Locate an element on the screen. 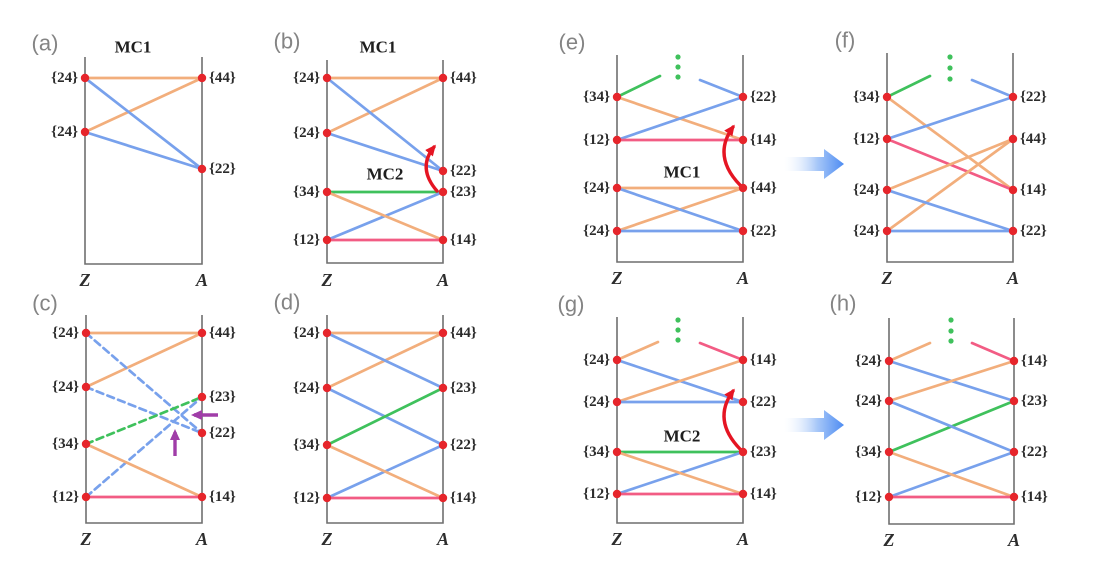 This screenshot has height=582, width=1113. panel-e: (e) MC1 Z A {34} {12} {24} {24} {22} {14} {44} {22} is located at coordinates (668, 159).